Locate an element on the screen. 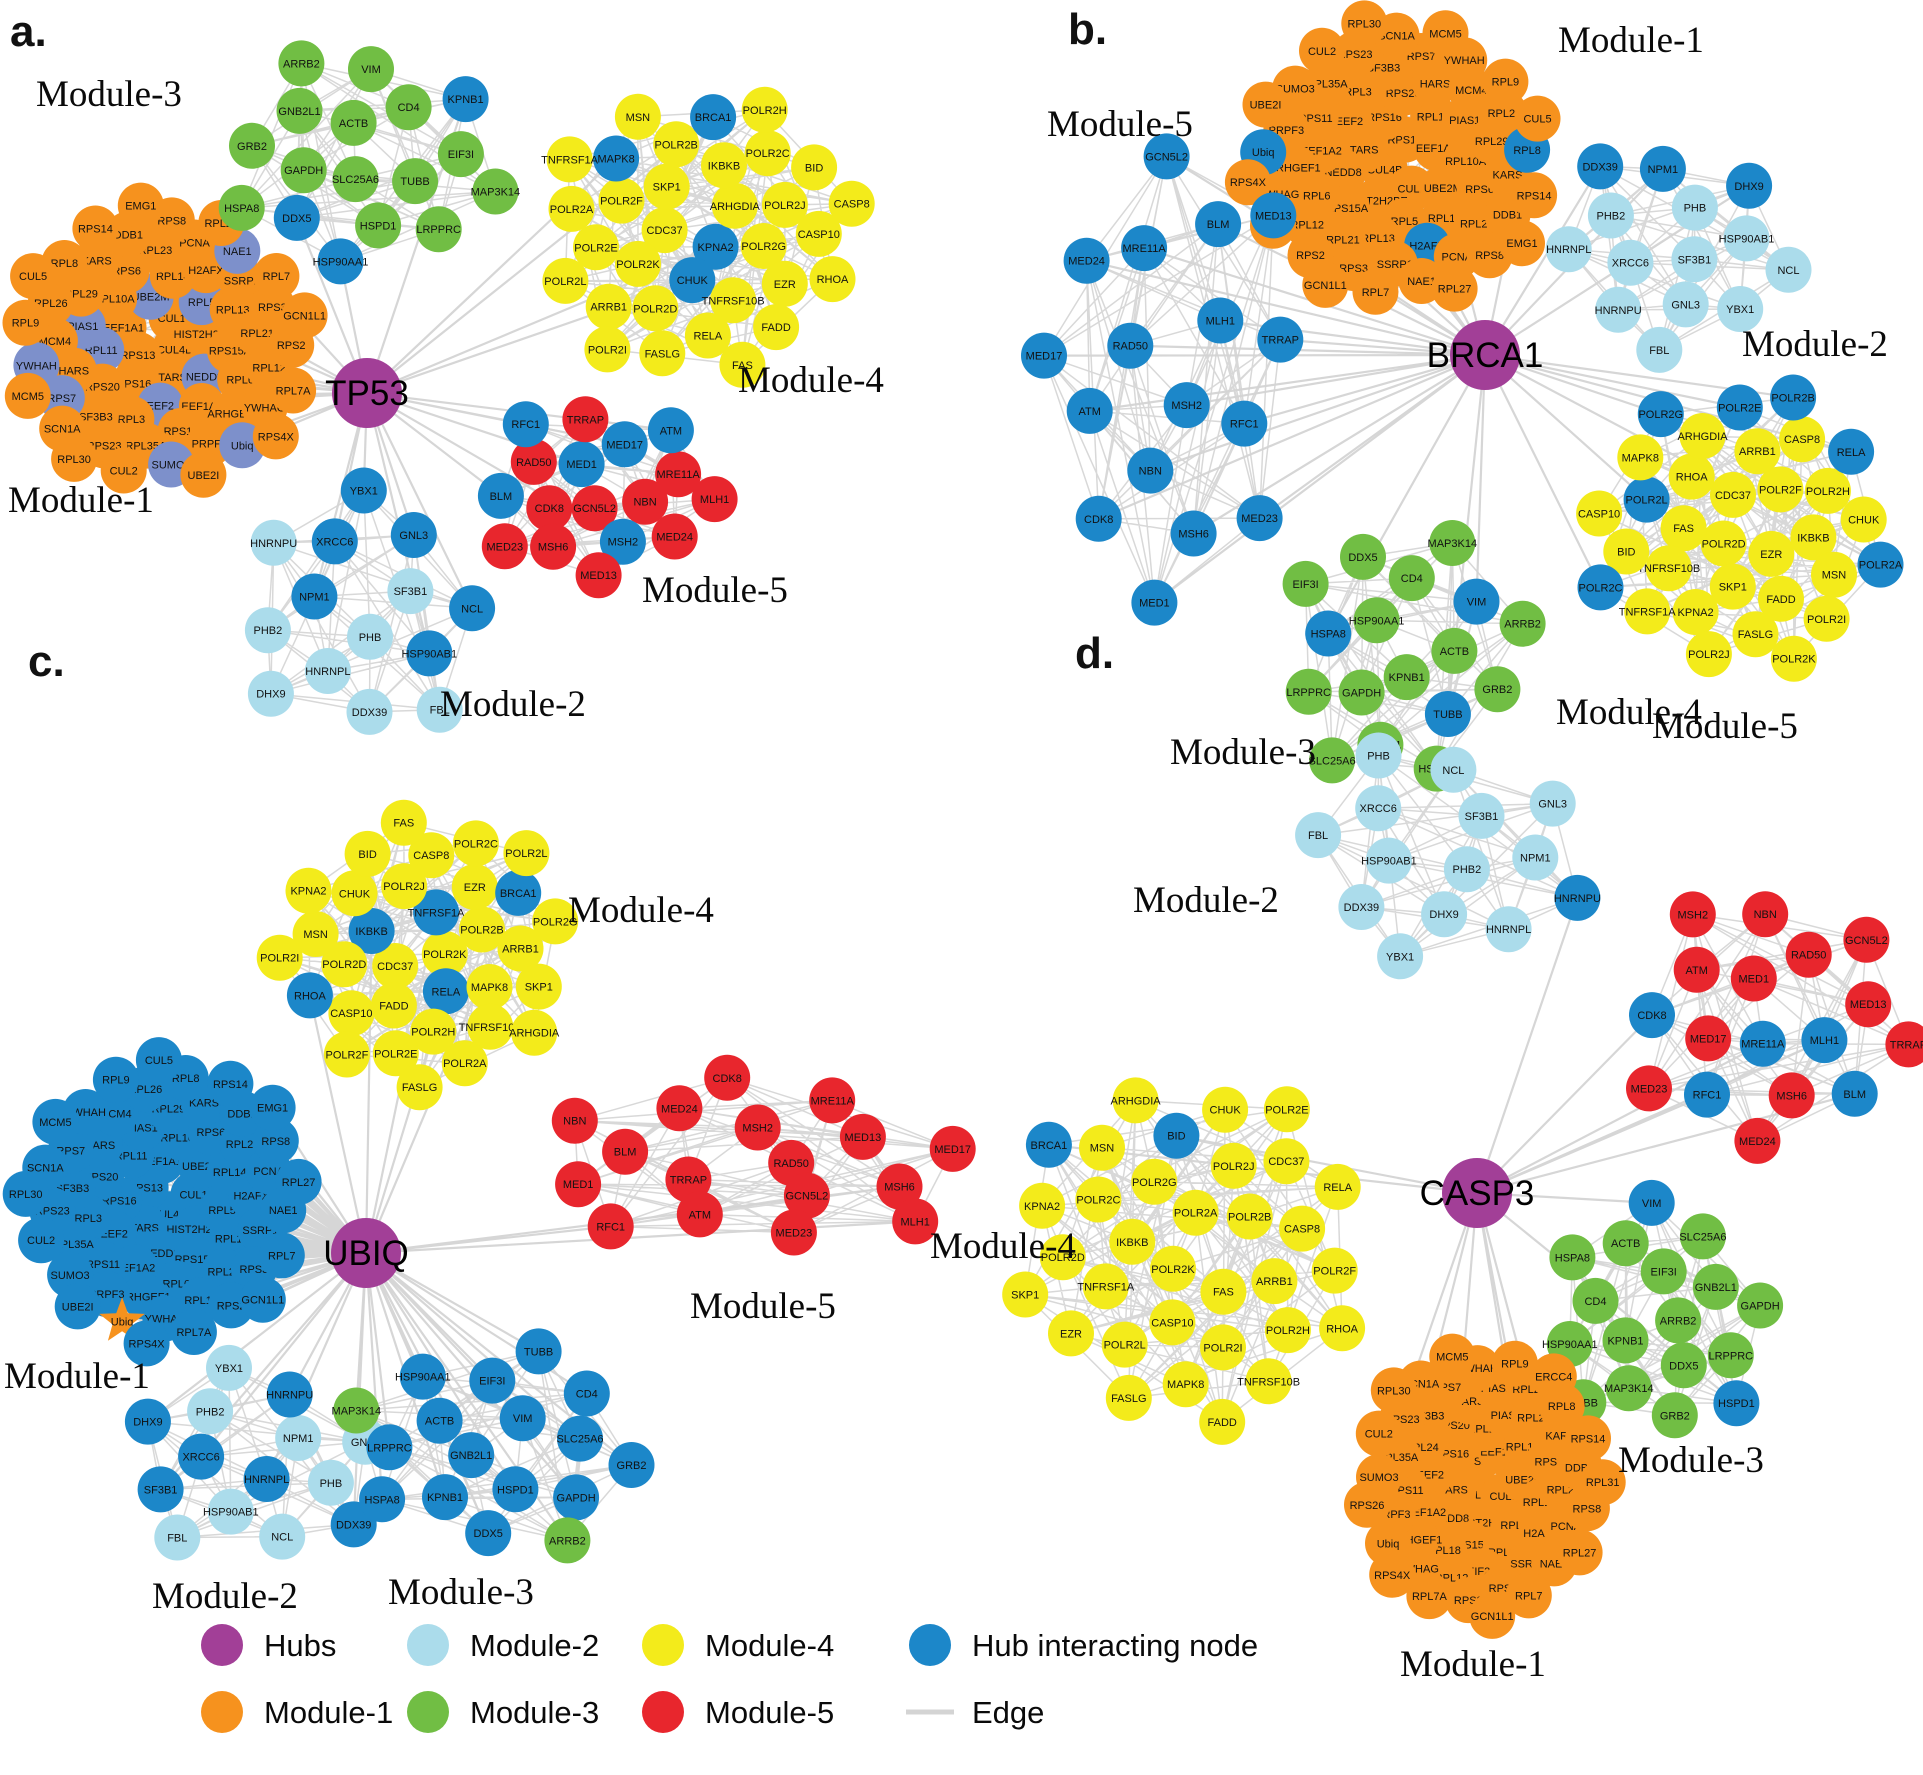 This screenshot has width=1923, height=1775. node-b-MED17: MED17 is located at coordinates (1044, 355).